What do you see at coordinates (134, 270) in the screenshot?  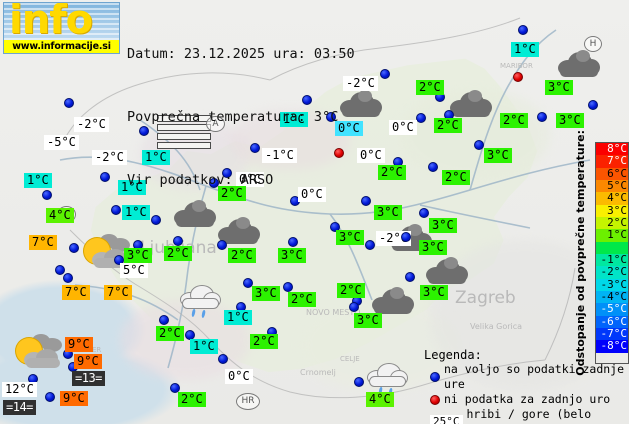 I see `station-temperature-chip: 5°C` at bounding box center [134, 270].